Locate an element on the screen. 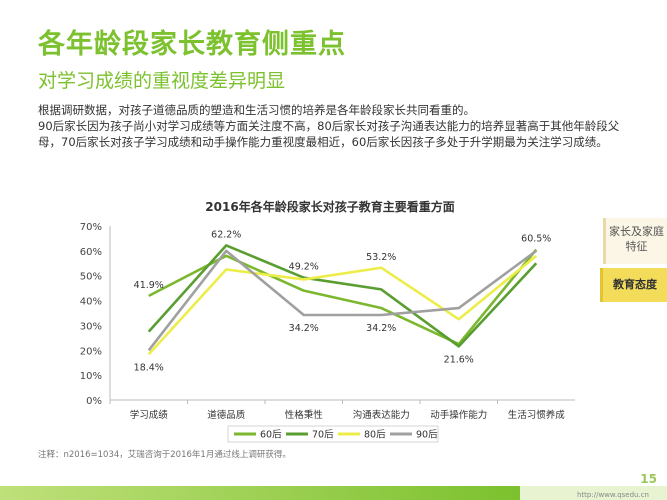 Image resolution: width=667 pixels, height=500 pixels. legend-box is located at coordinates (333, 434).